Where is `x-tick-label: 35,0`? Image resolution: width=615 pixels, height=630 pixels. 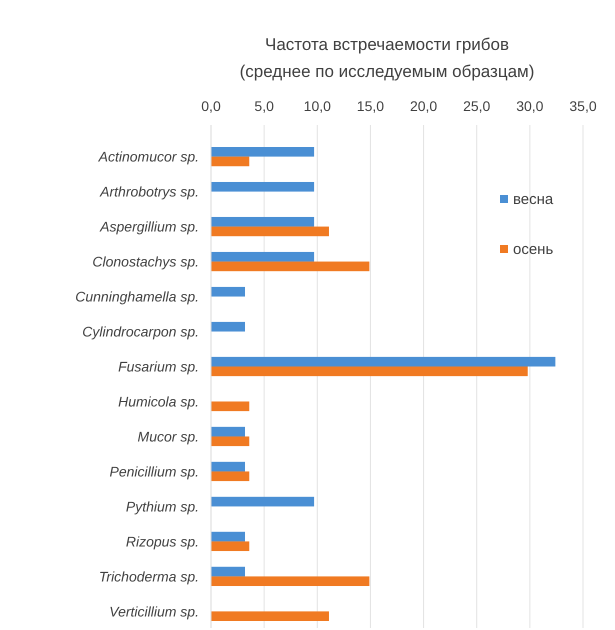 x-tick-label: 35,0 is located at coordinates (583, 106).